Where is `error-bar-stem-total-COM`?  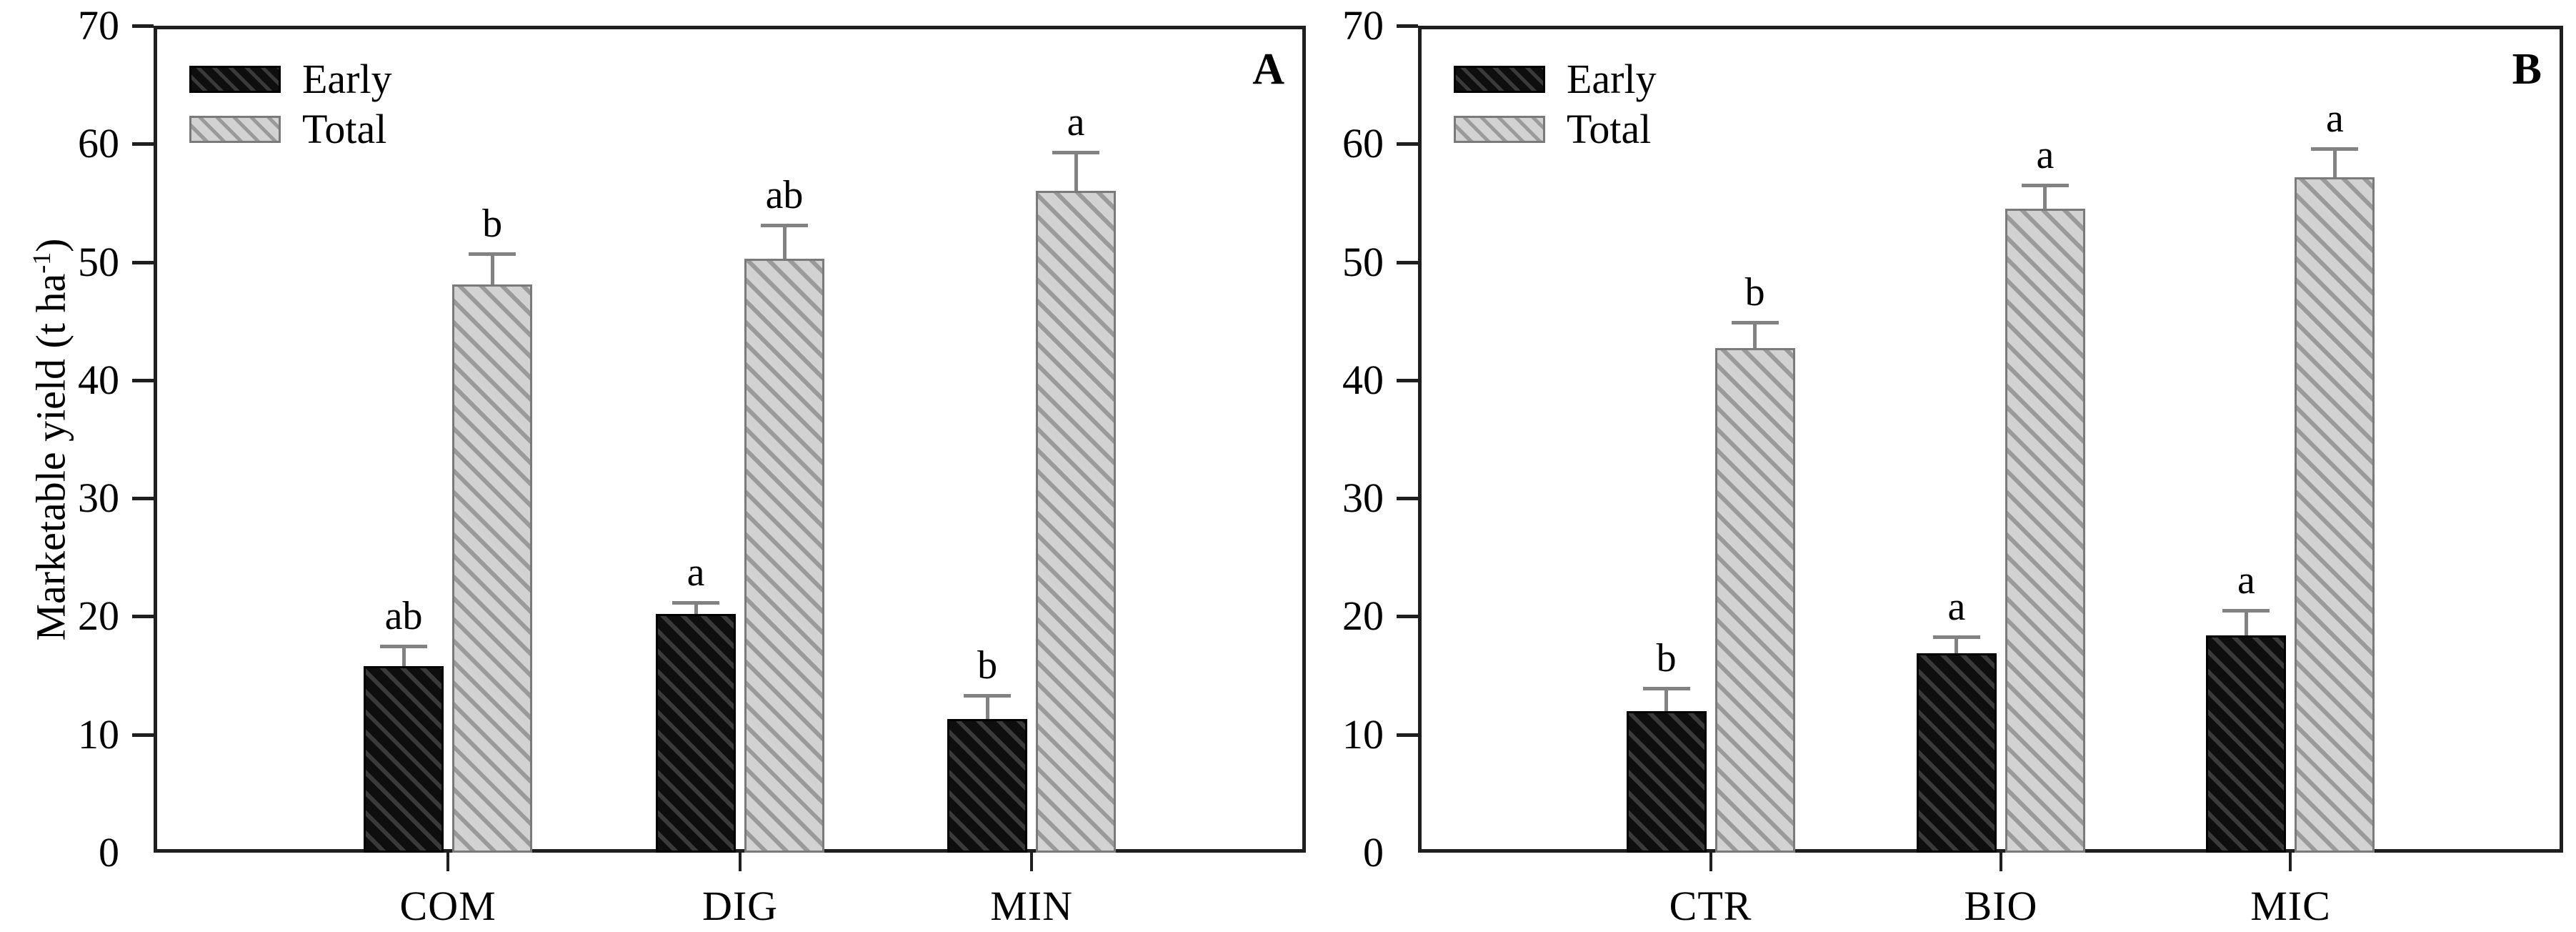
error-bar-stem-total-COM is located at coordinates (492, 269).